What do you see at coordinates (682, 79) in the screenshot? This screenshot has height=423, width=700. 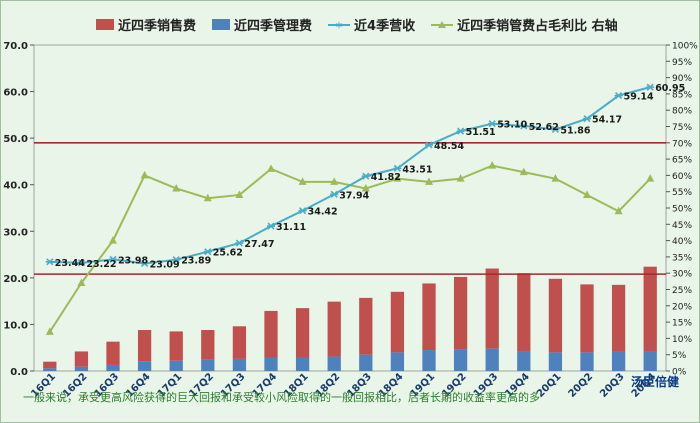 I see `right-tick-label: 90%` at bounding box center [682, 79].